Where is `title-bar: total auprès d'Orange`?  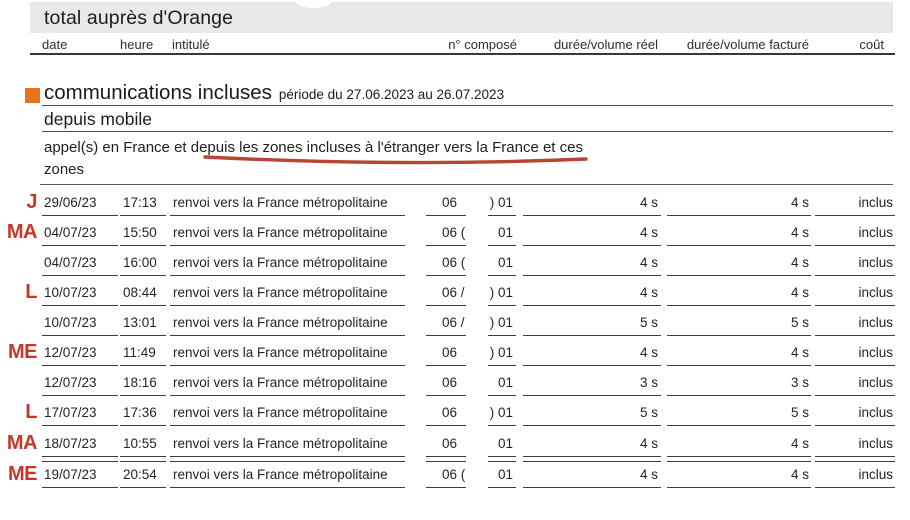 title-bar: total auprès d'Orange is located at coordinates (461, 17).